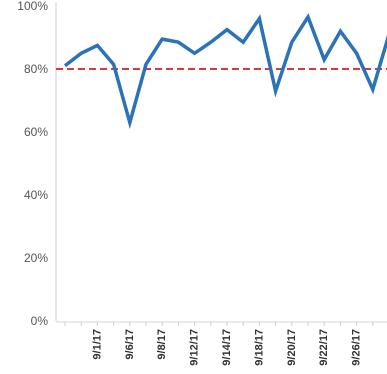 The image size is (387, 374). I want to click on y-tick-label: 0%, so click(40, 321).